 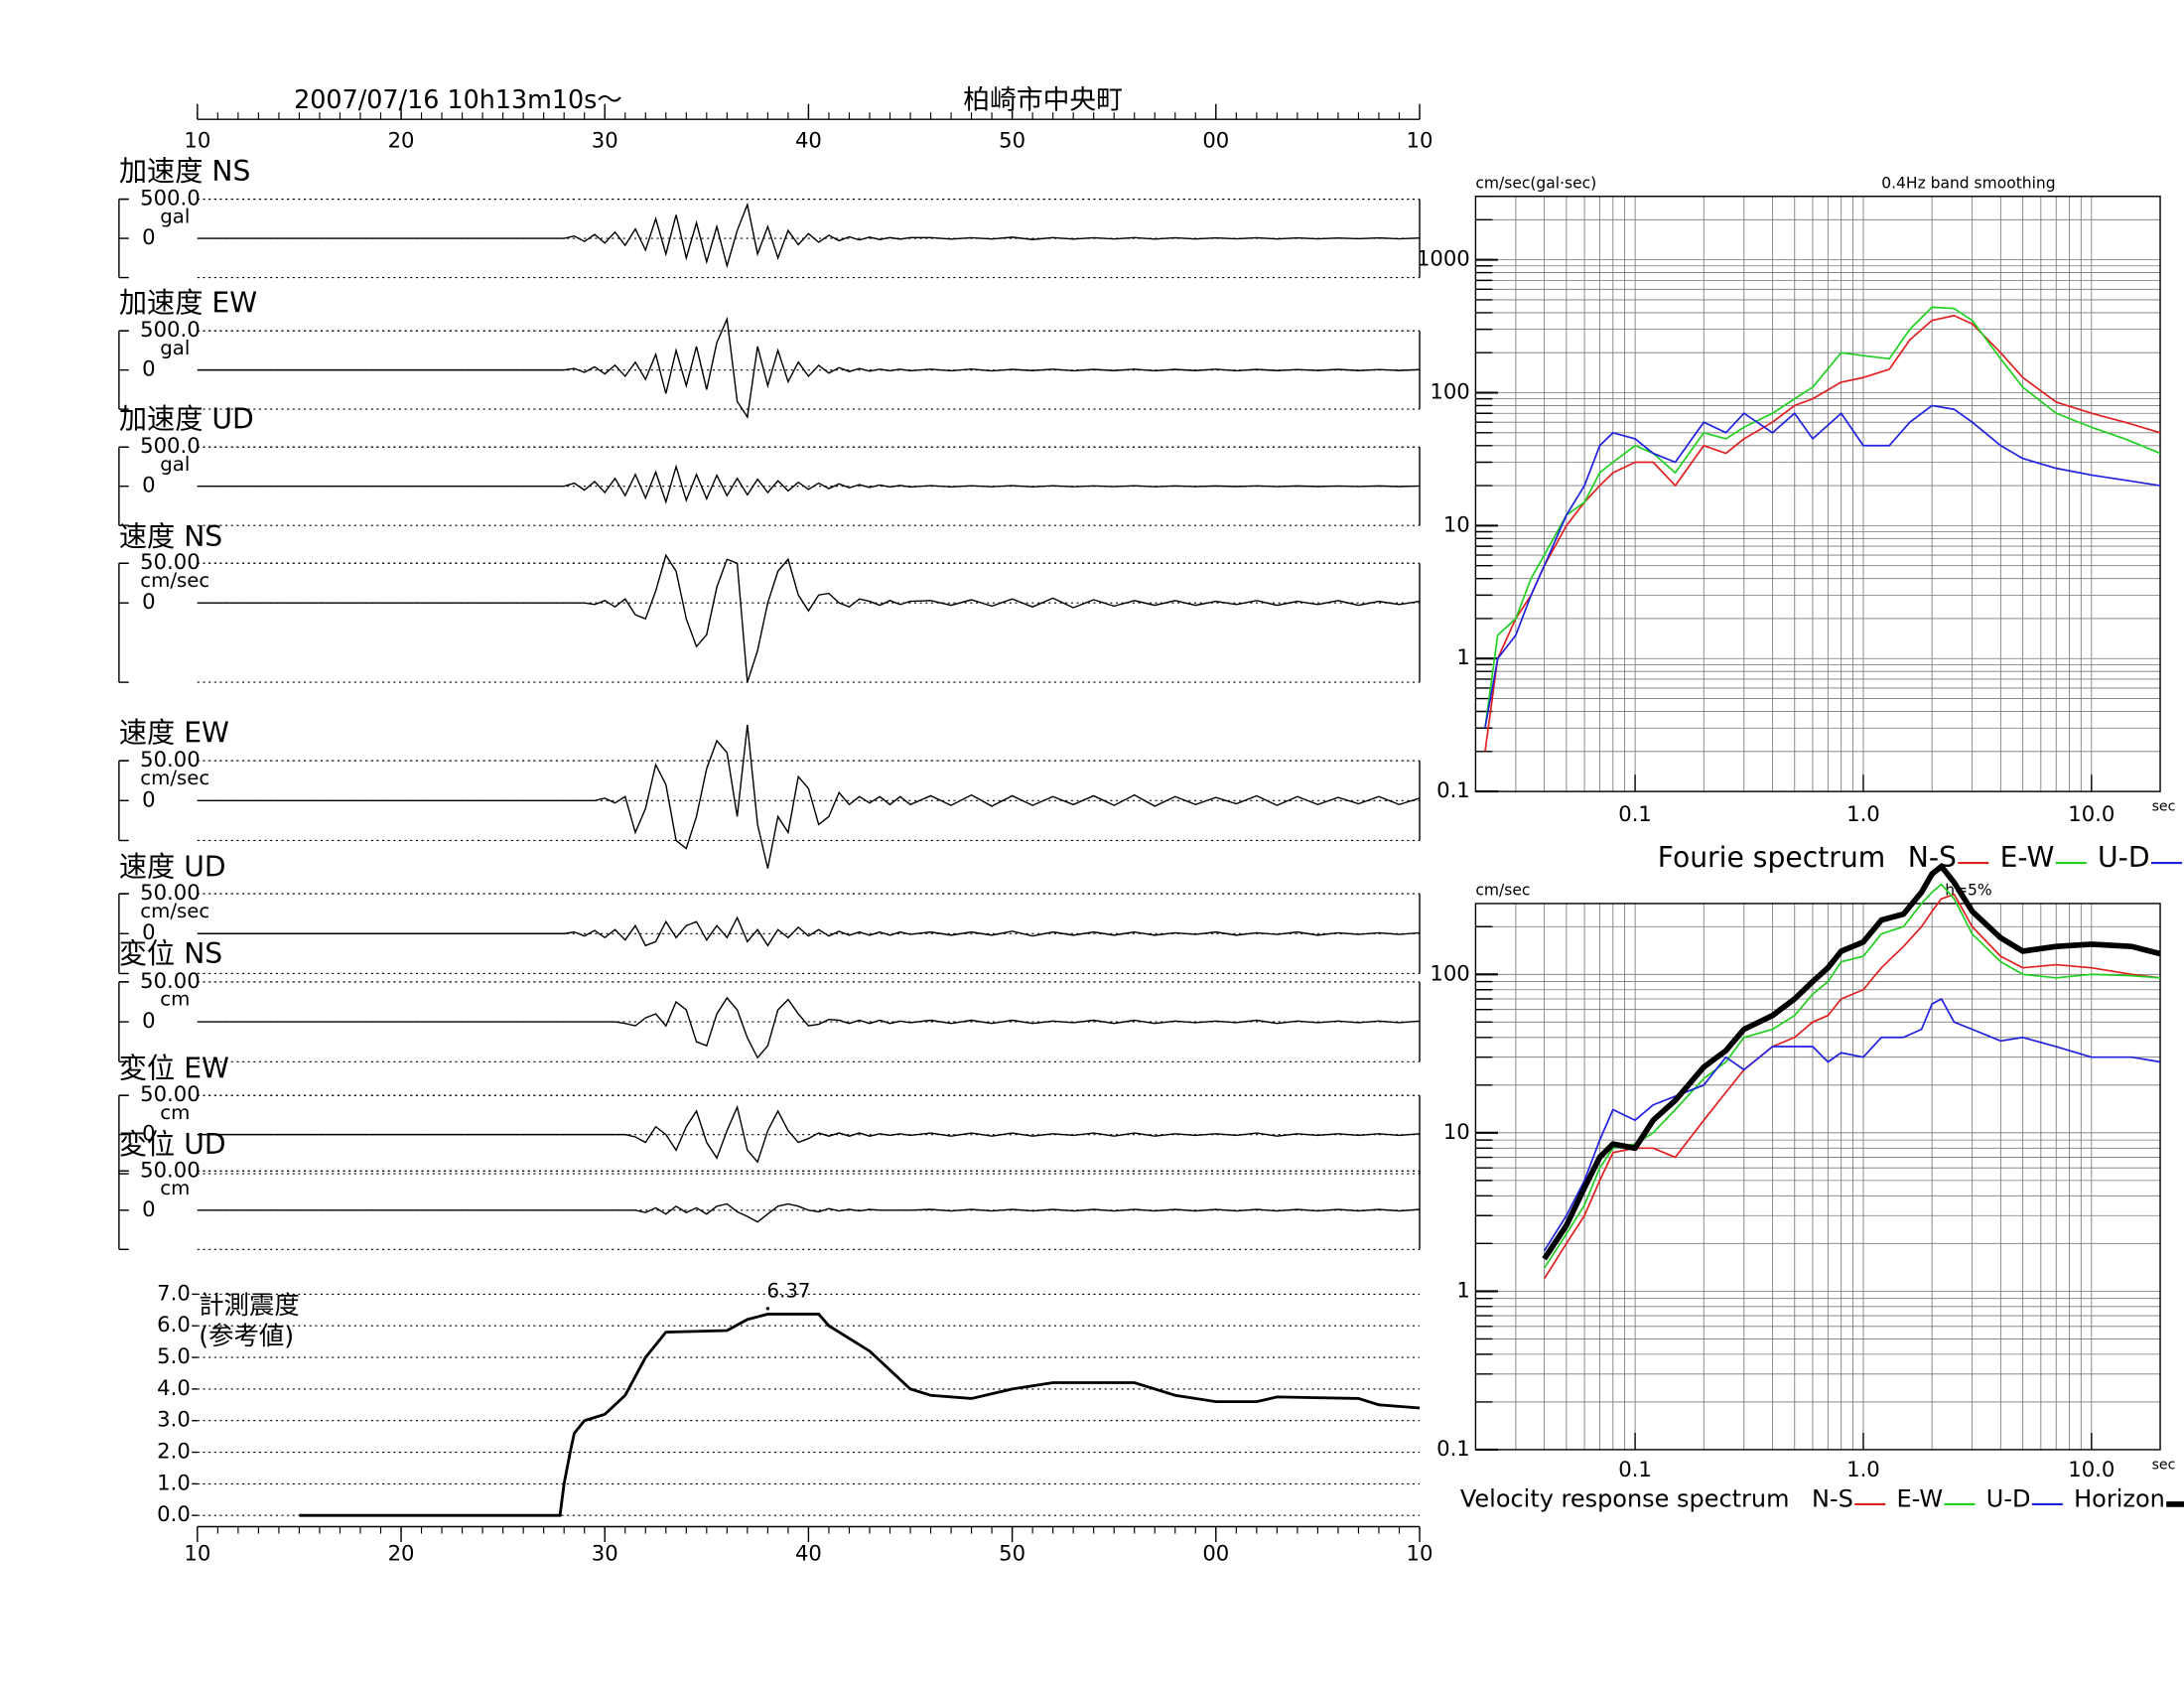 I want to click on intensity-label: (参考値), so click(x=246, y=1335).